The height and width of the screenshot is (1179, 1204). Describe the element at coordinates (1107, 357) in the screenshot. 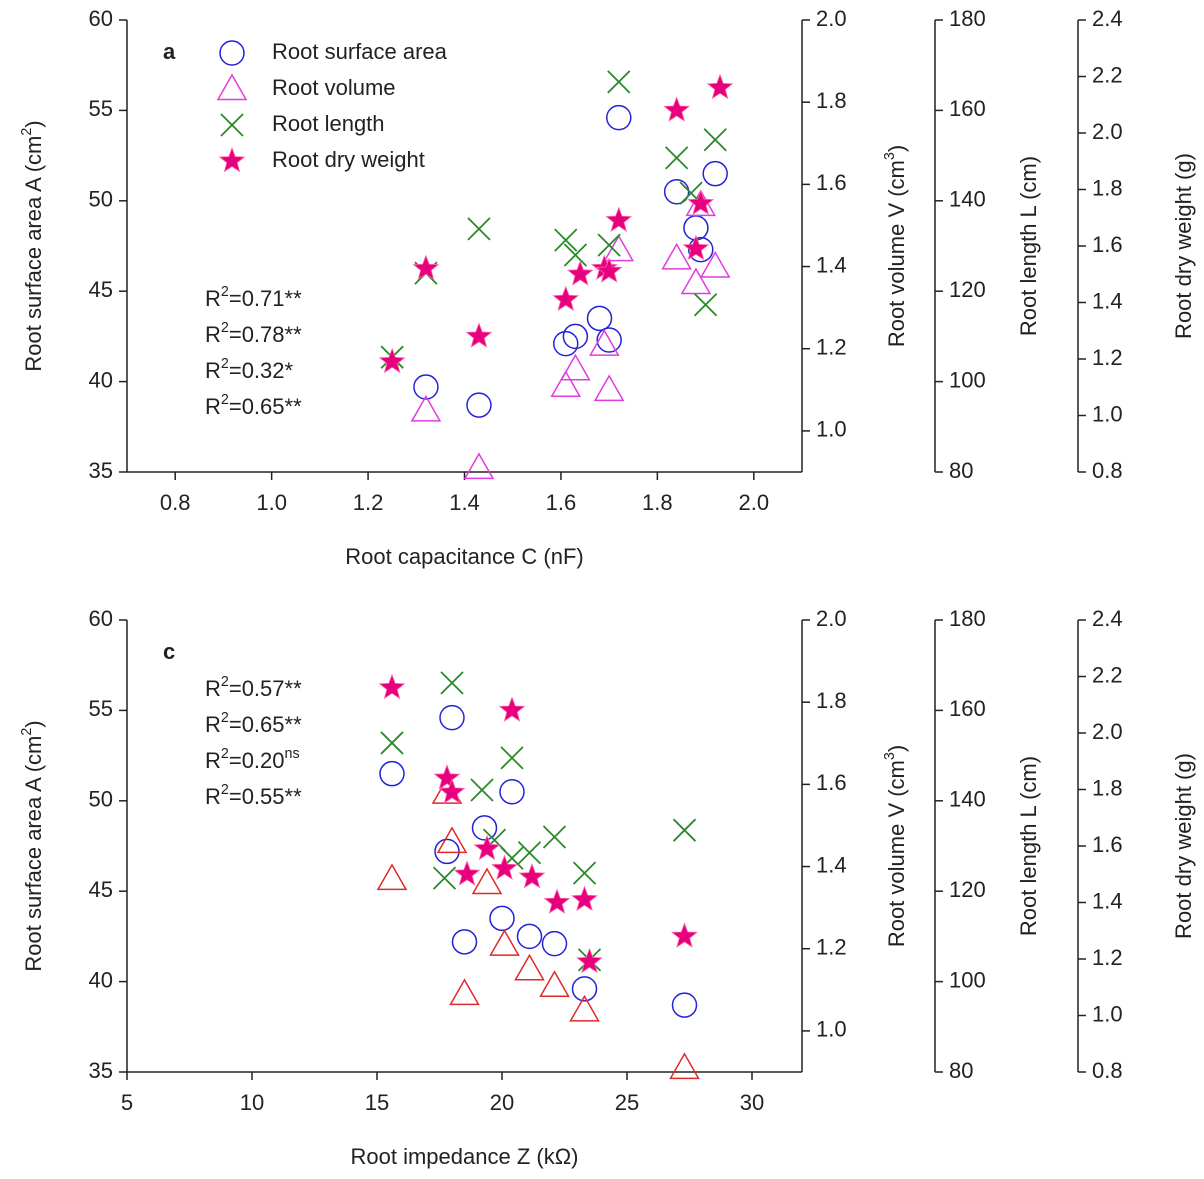

I see `y4-tick-label: 1.2` at that location.